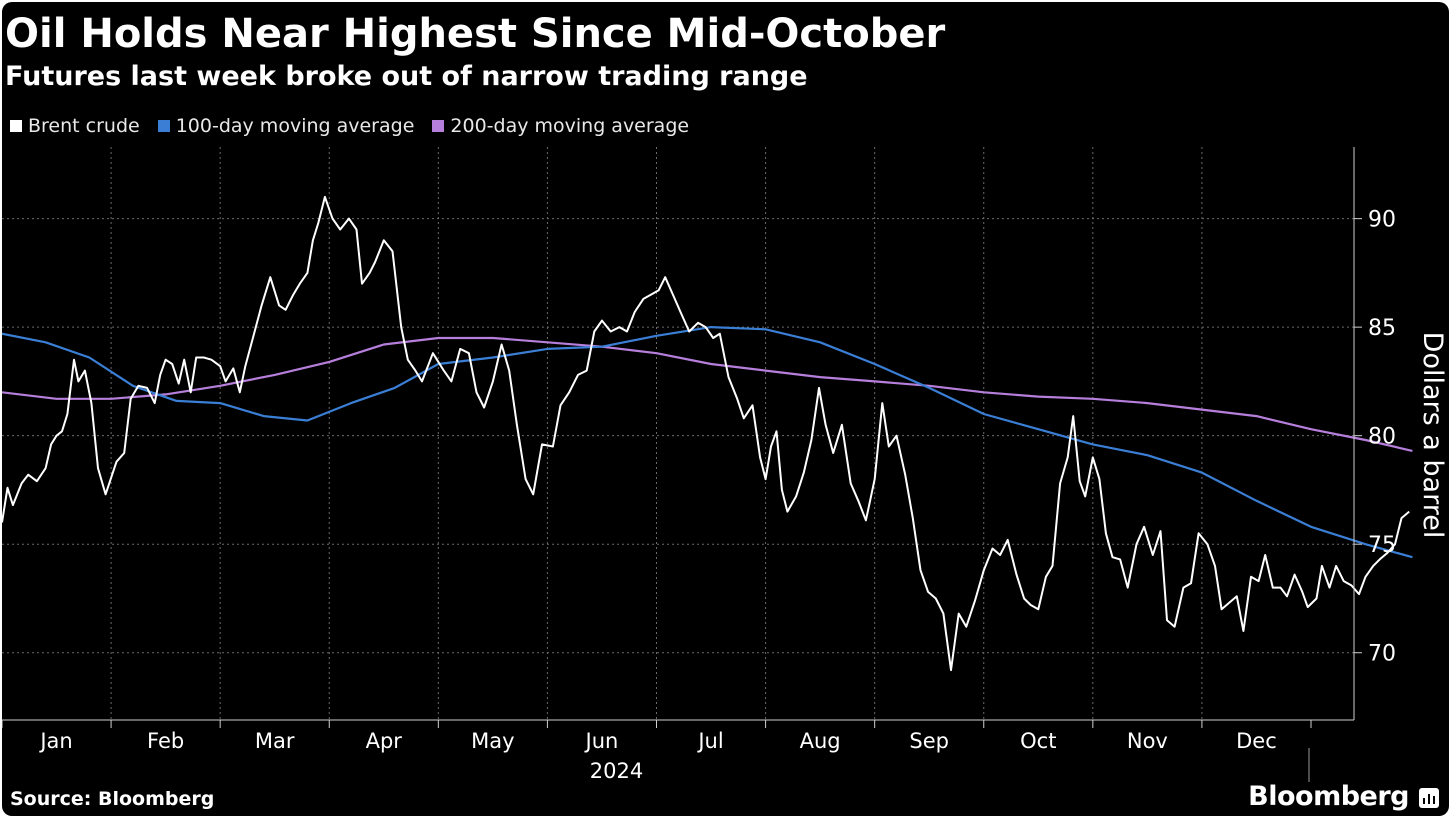  Describe the element at coordinates (707, 394) in the screenshot. I see `series-line-ma200` at that location.